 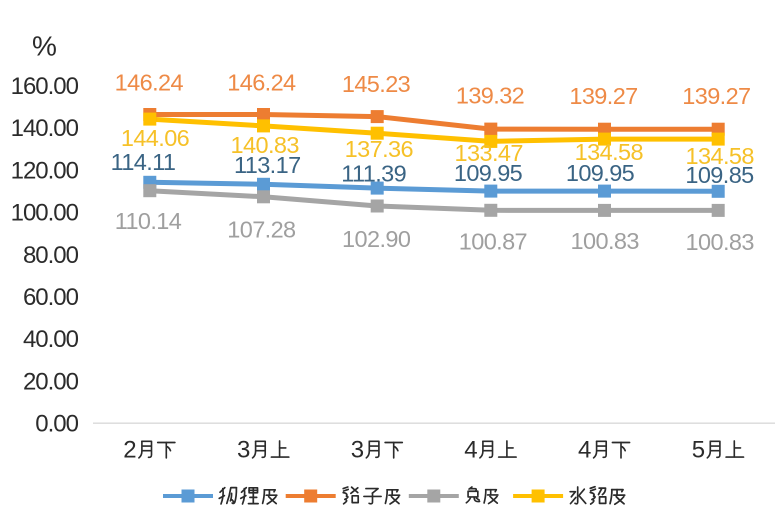 I want to click on svg-text: 114.11, so click(x=143, y=162).